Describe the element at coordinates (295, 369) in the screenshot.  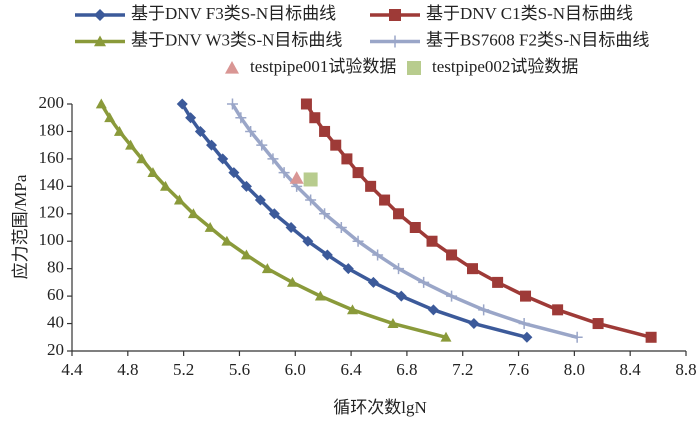
I see `x-tick-label: 6.0` at that location.